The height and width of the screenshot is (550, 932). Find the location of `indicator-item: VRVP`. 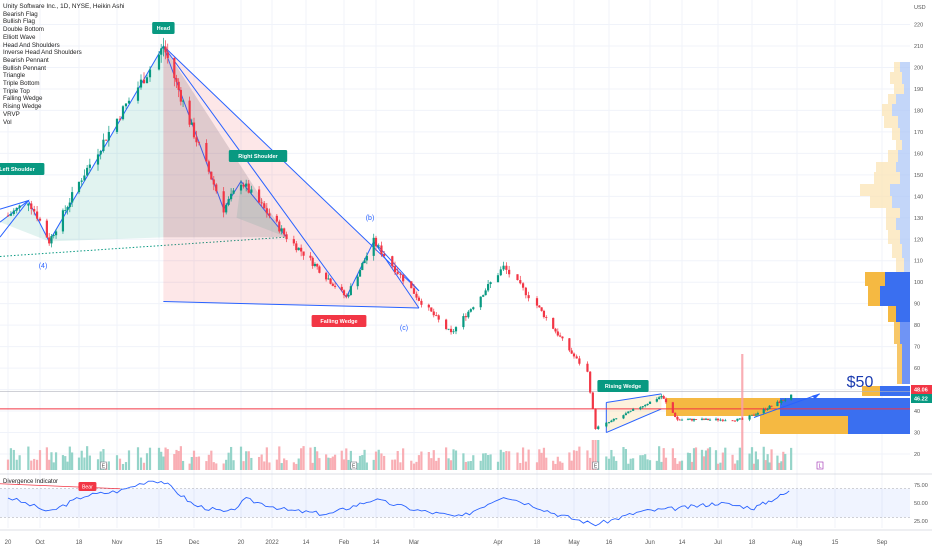

indicator-item: VRVP is located at coordinates (11, 114).